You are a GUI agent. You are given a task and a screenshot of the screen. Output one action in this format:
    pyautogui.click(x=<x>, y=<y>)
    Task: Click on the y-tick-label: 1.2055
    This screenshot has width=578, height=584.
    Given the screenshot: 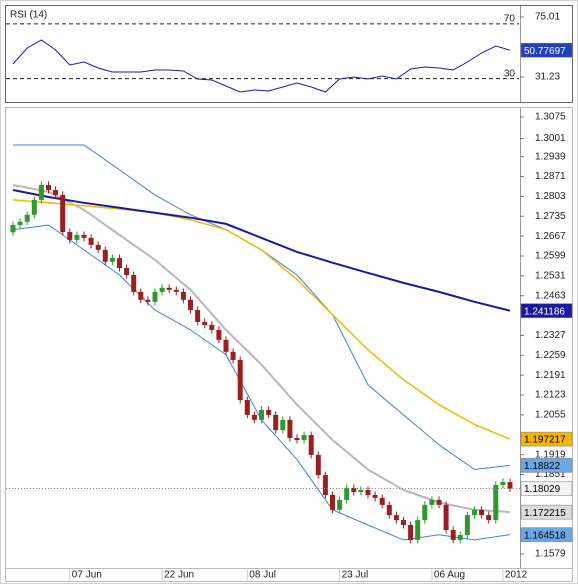 What is the action you would take?
    pyautogui.click(x=550, y=415)
    